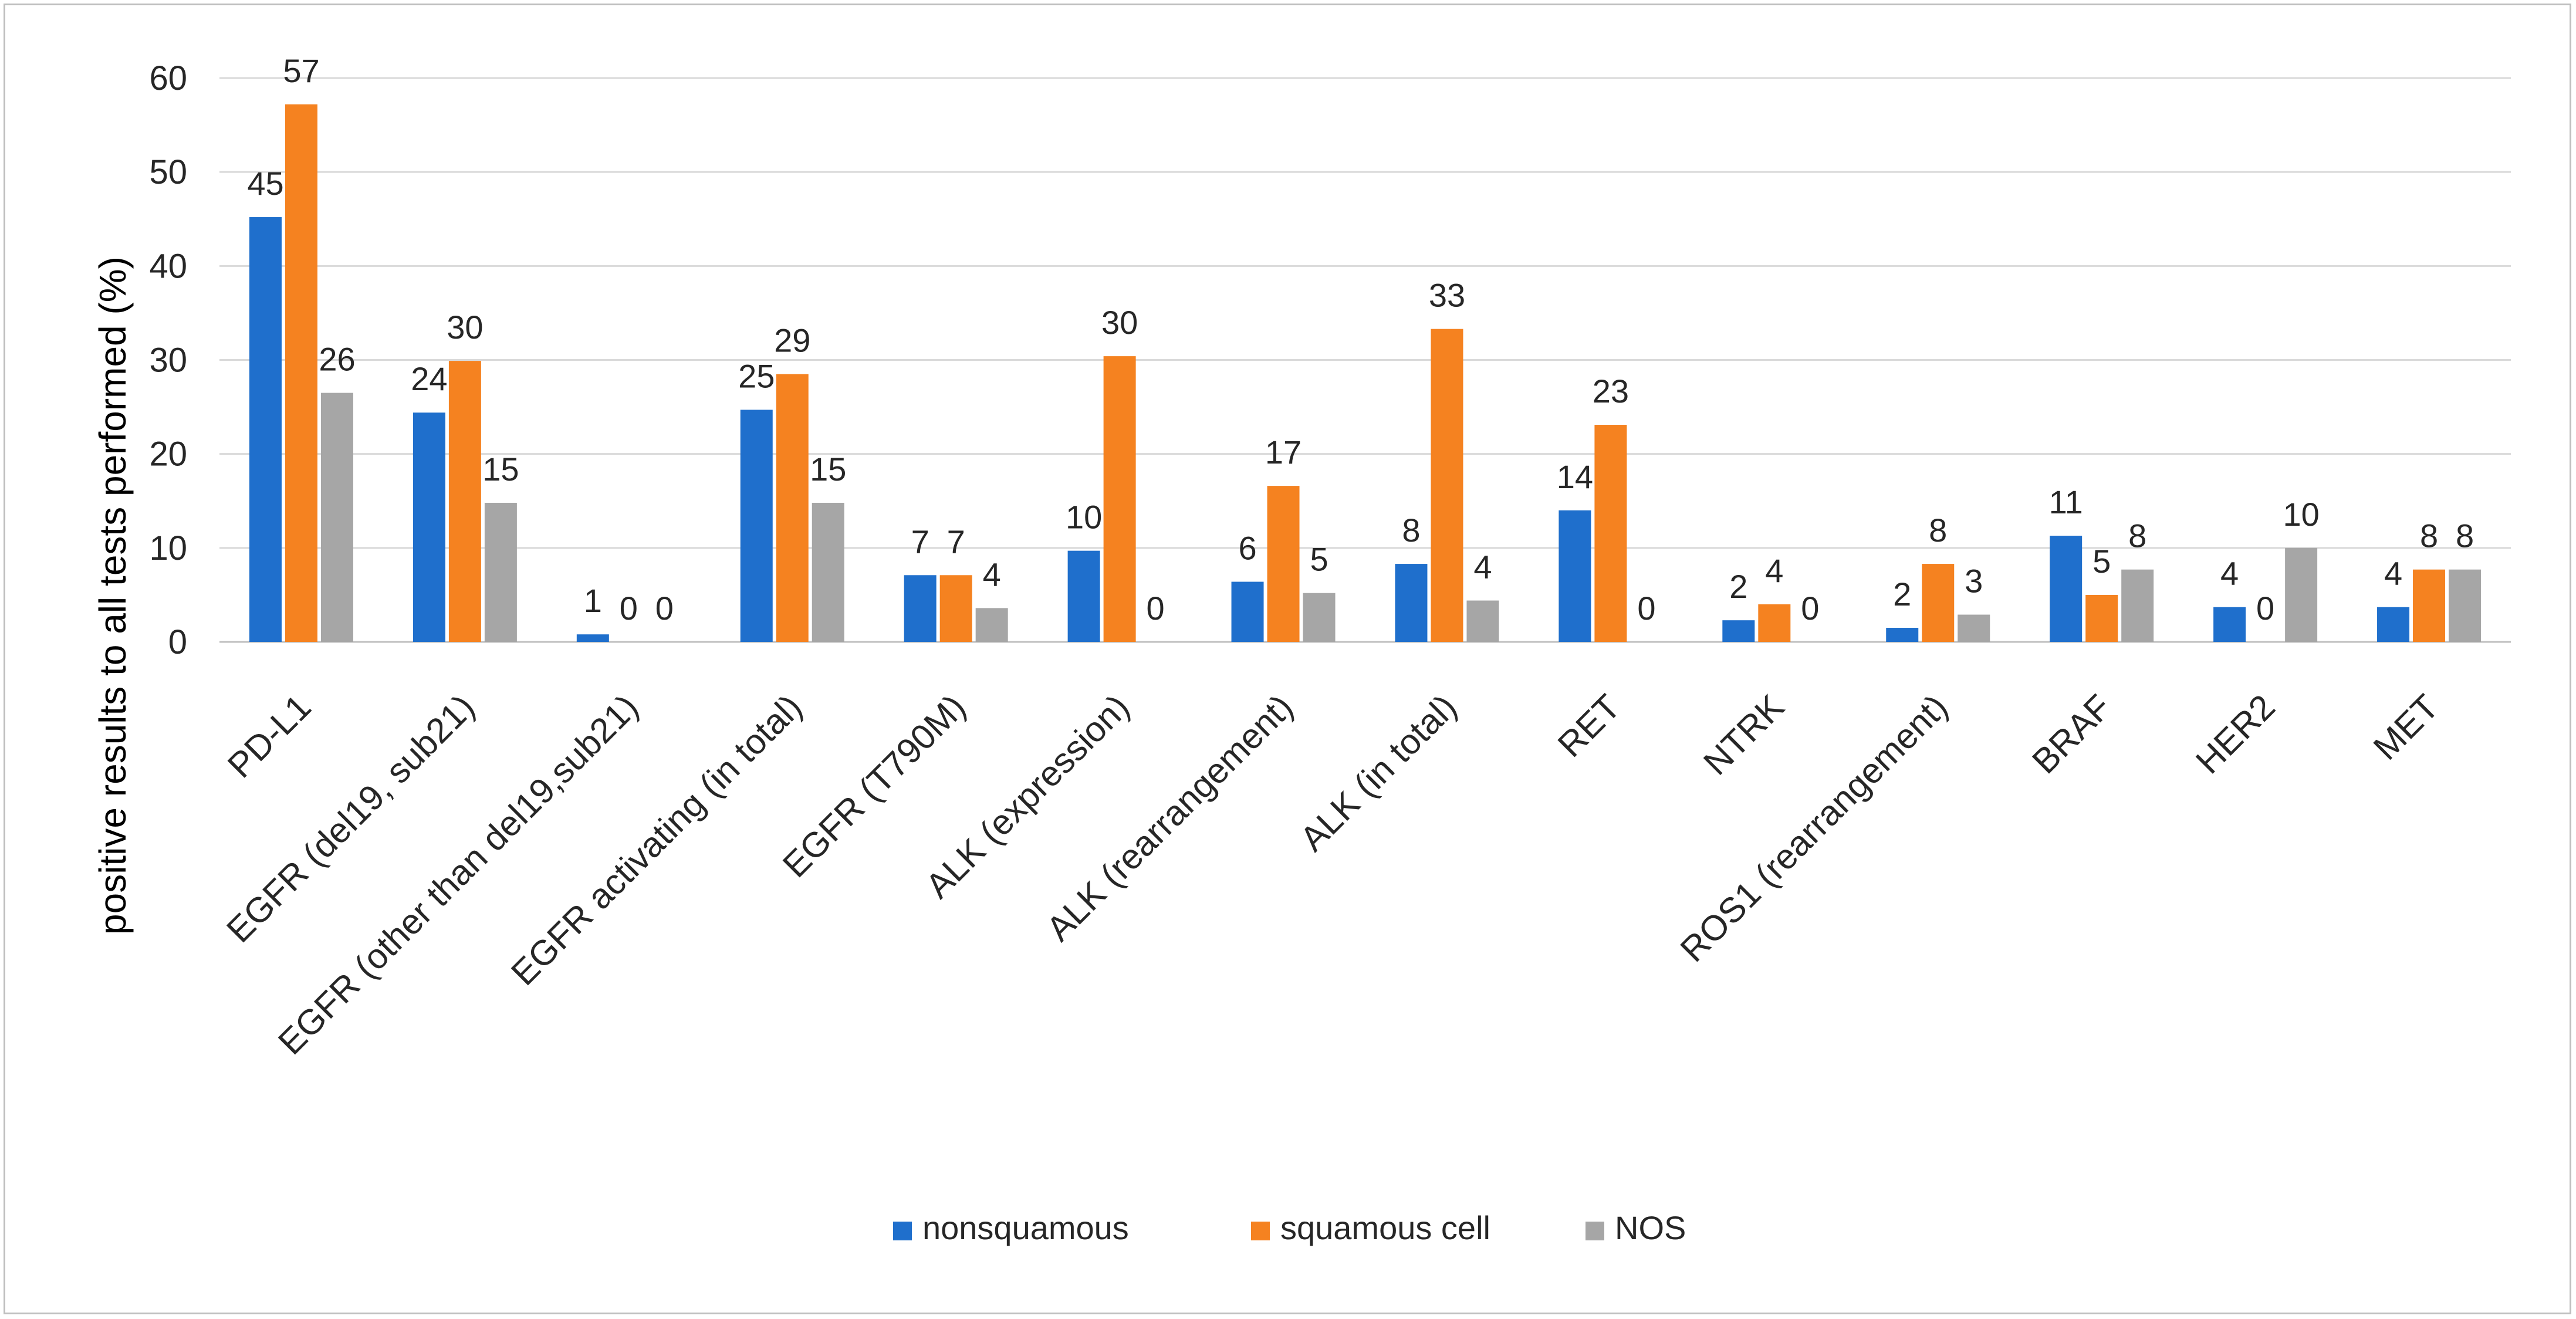 The width and height of the screenshot is (2576, 1319). Describe the element at coordinates (458, 874) in the screenshot. I see `category-label-2: EGFR (other than del19,sub21)` at that location.